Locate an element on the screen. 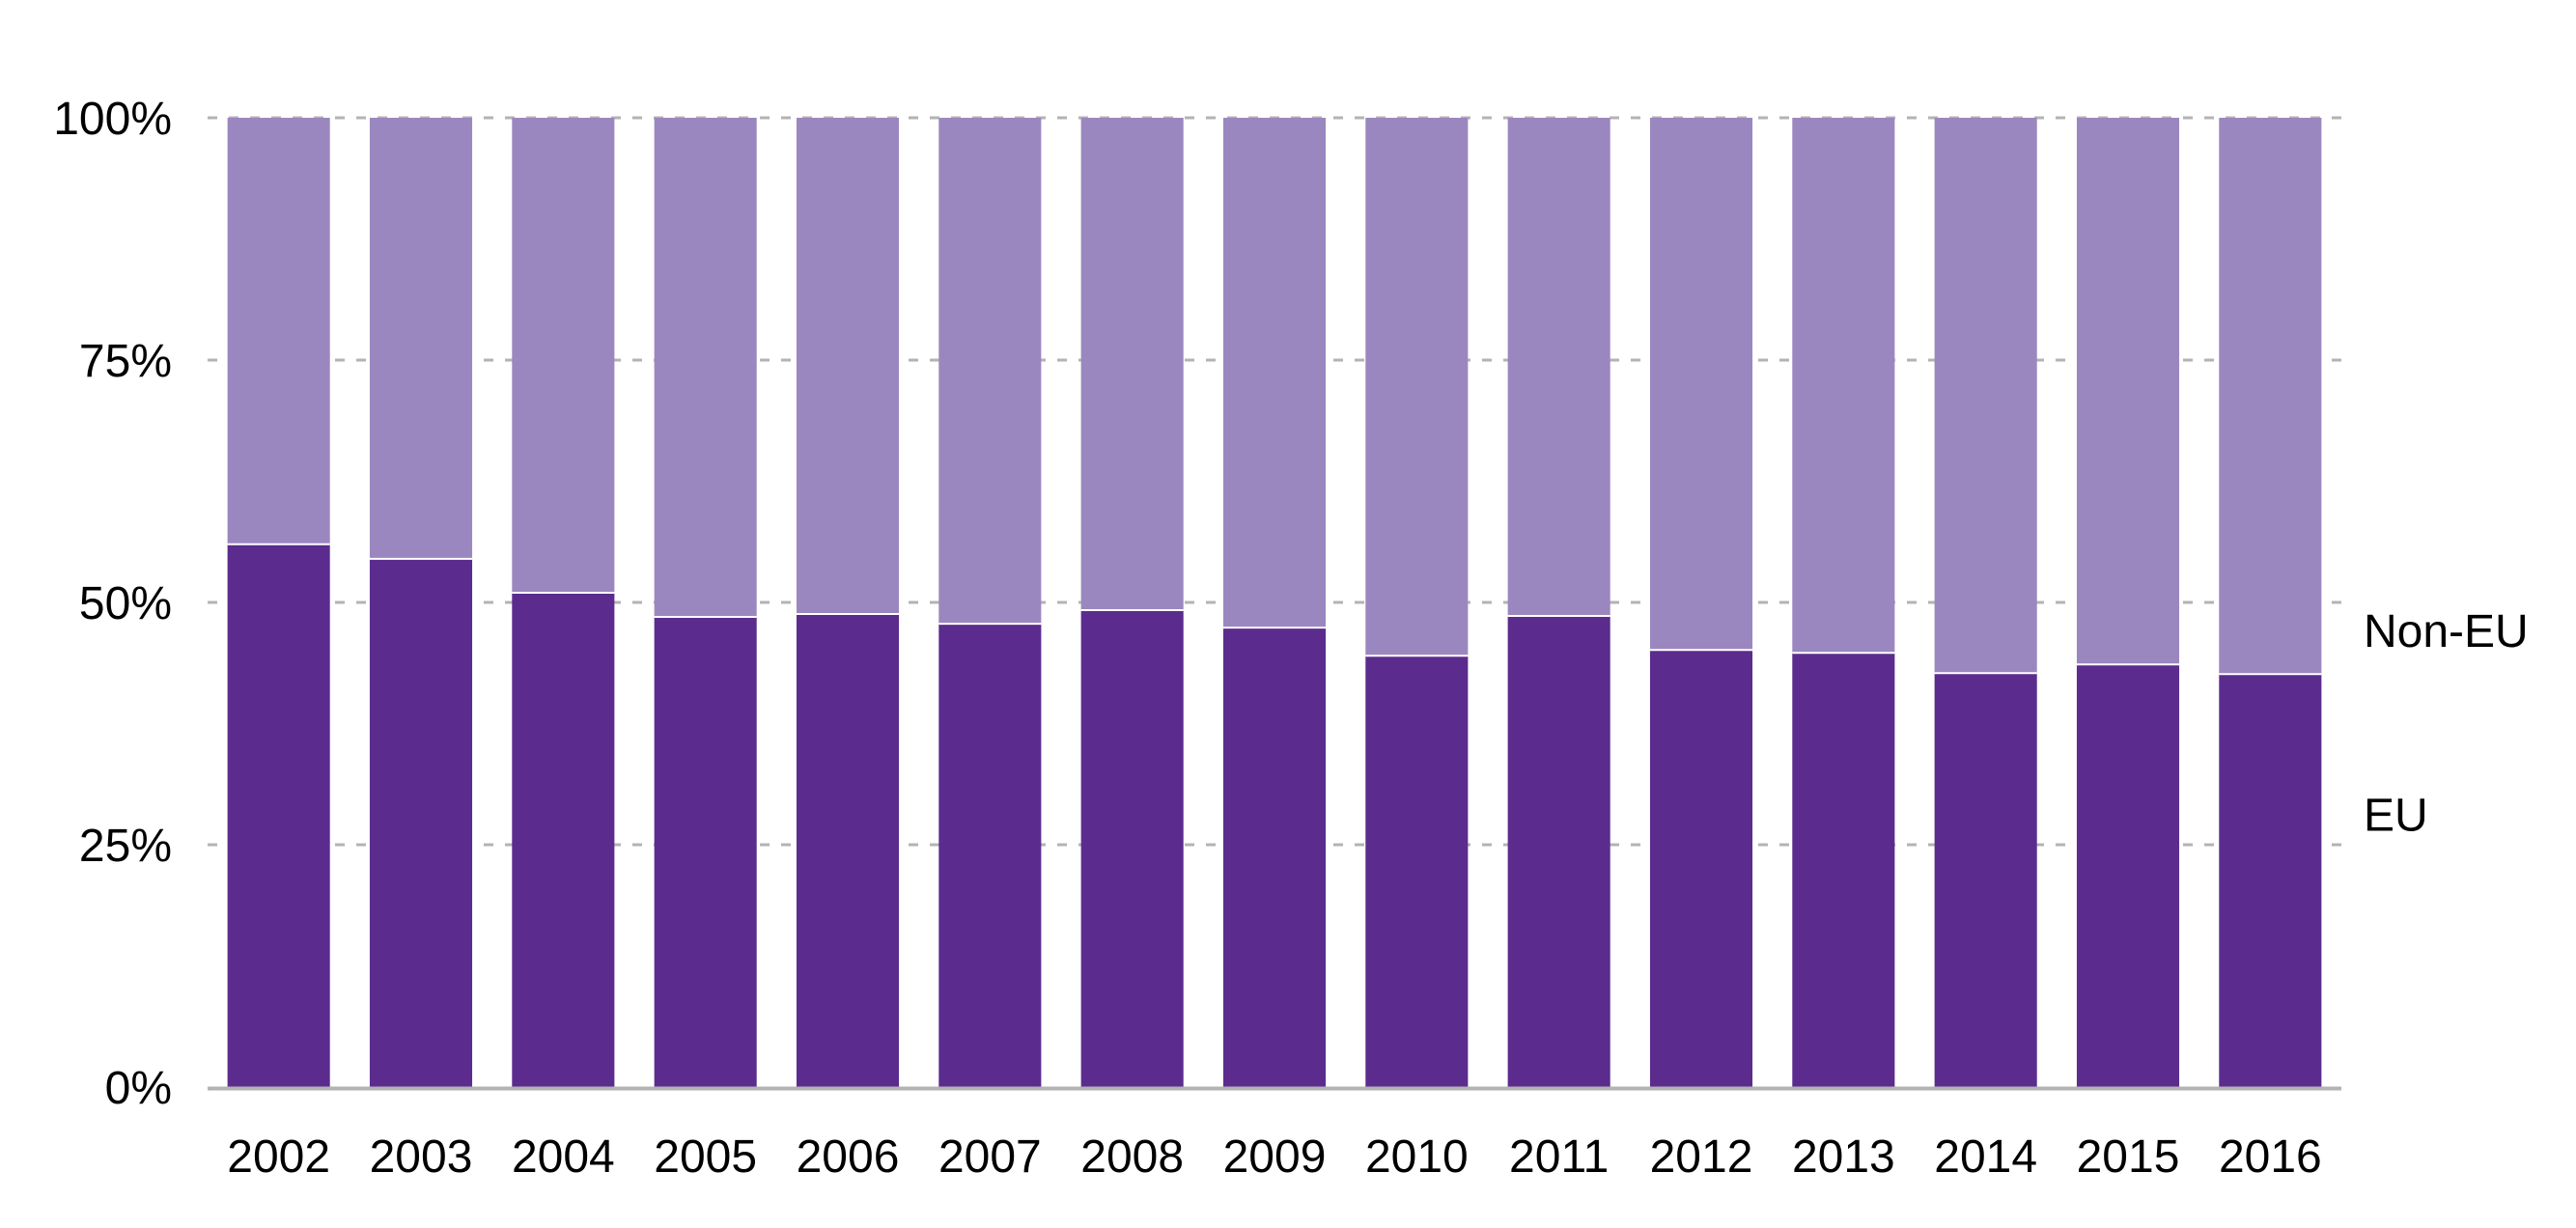 The height and width of the screenshot is (1228, 2576). bar-segment-non-eu-2006 is located at coordinates (848, 367).